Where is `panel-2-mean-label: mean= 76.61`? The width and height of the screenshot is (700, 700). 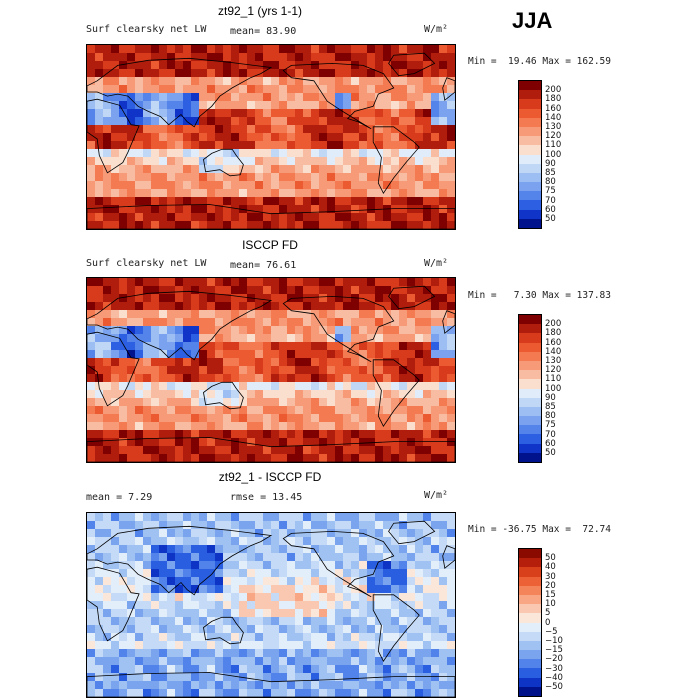 panel-2-mean-label: mean= 76.61 is located at coordinates (263, 265).